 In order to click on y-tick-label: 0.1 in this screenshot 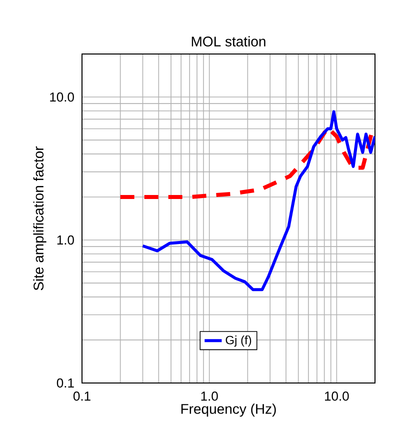, I will do `click(65, 383)`.